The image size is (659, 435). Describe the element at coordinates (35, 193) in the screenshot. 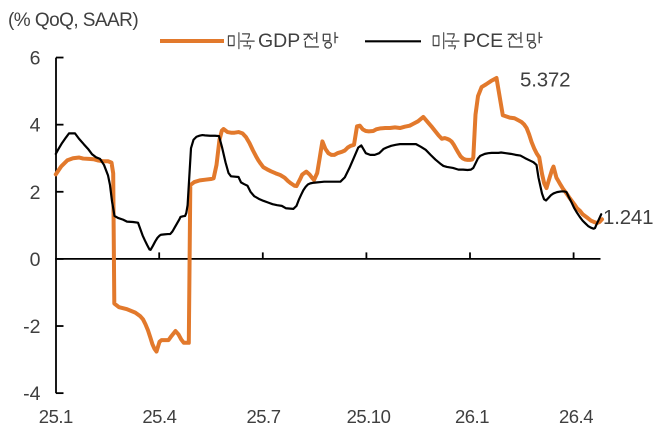

I see `svg-text: 2` at that location.